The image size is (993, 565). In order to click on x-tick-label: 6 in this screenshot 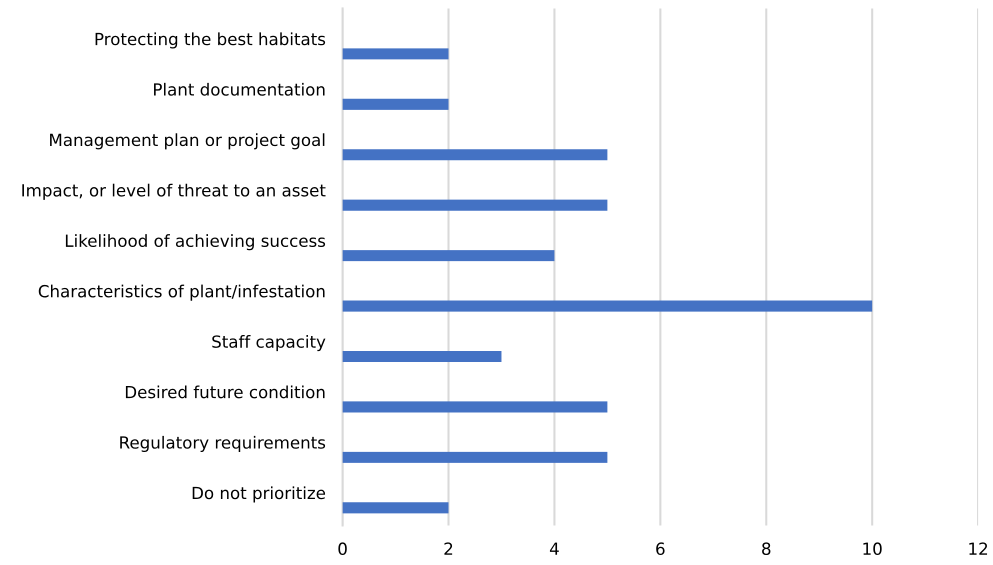, I will do `click(660, 549)`.